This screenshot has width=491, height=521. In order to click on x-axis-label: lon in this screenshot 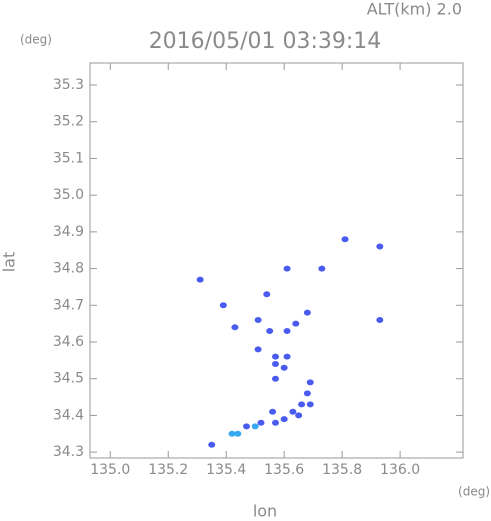, I will do `click(265, 511)`.